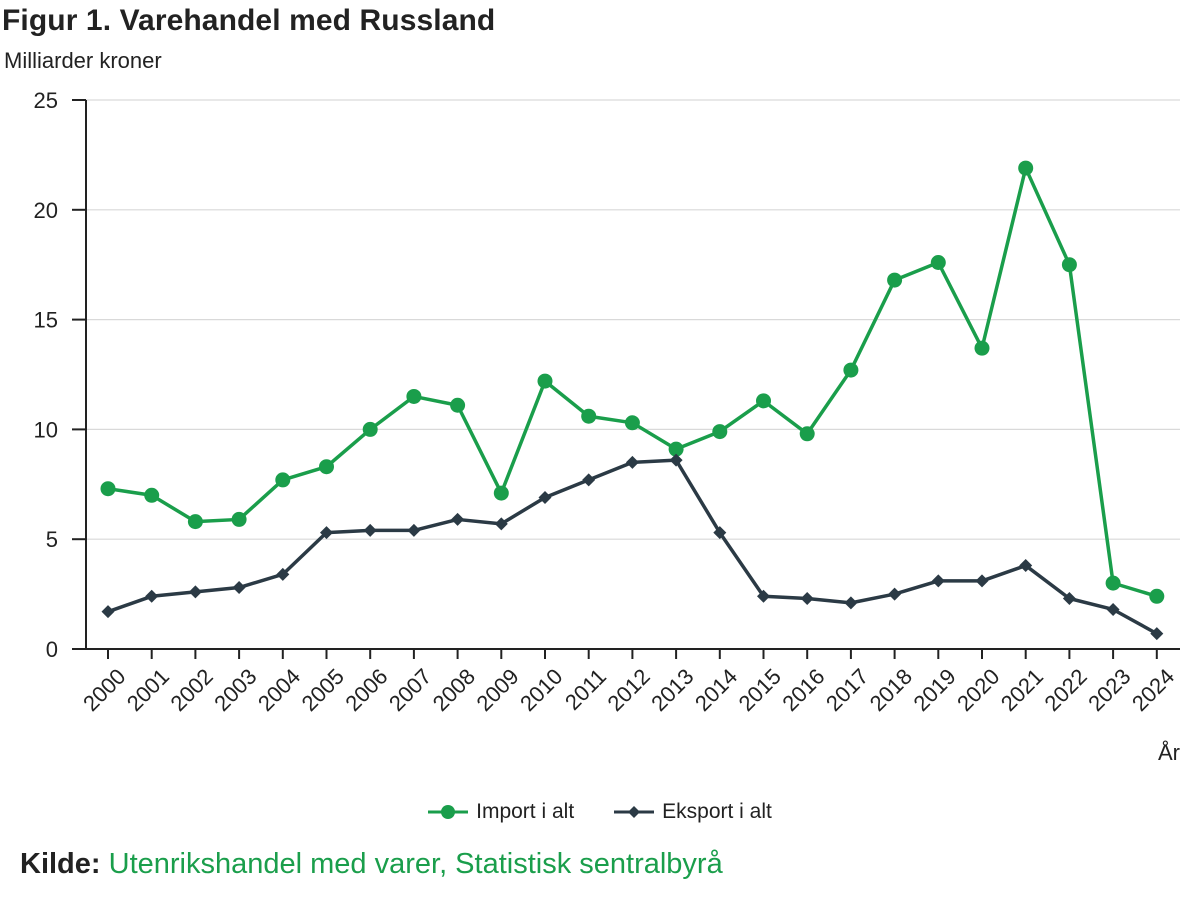  I want to click on x-tick-label: 2011, so click(585, 689).